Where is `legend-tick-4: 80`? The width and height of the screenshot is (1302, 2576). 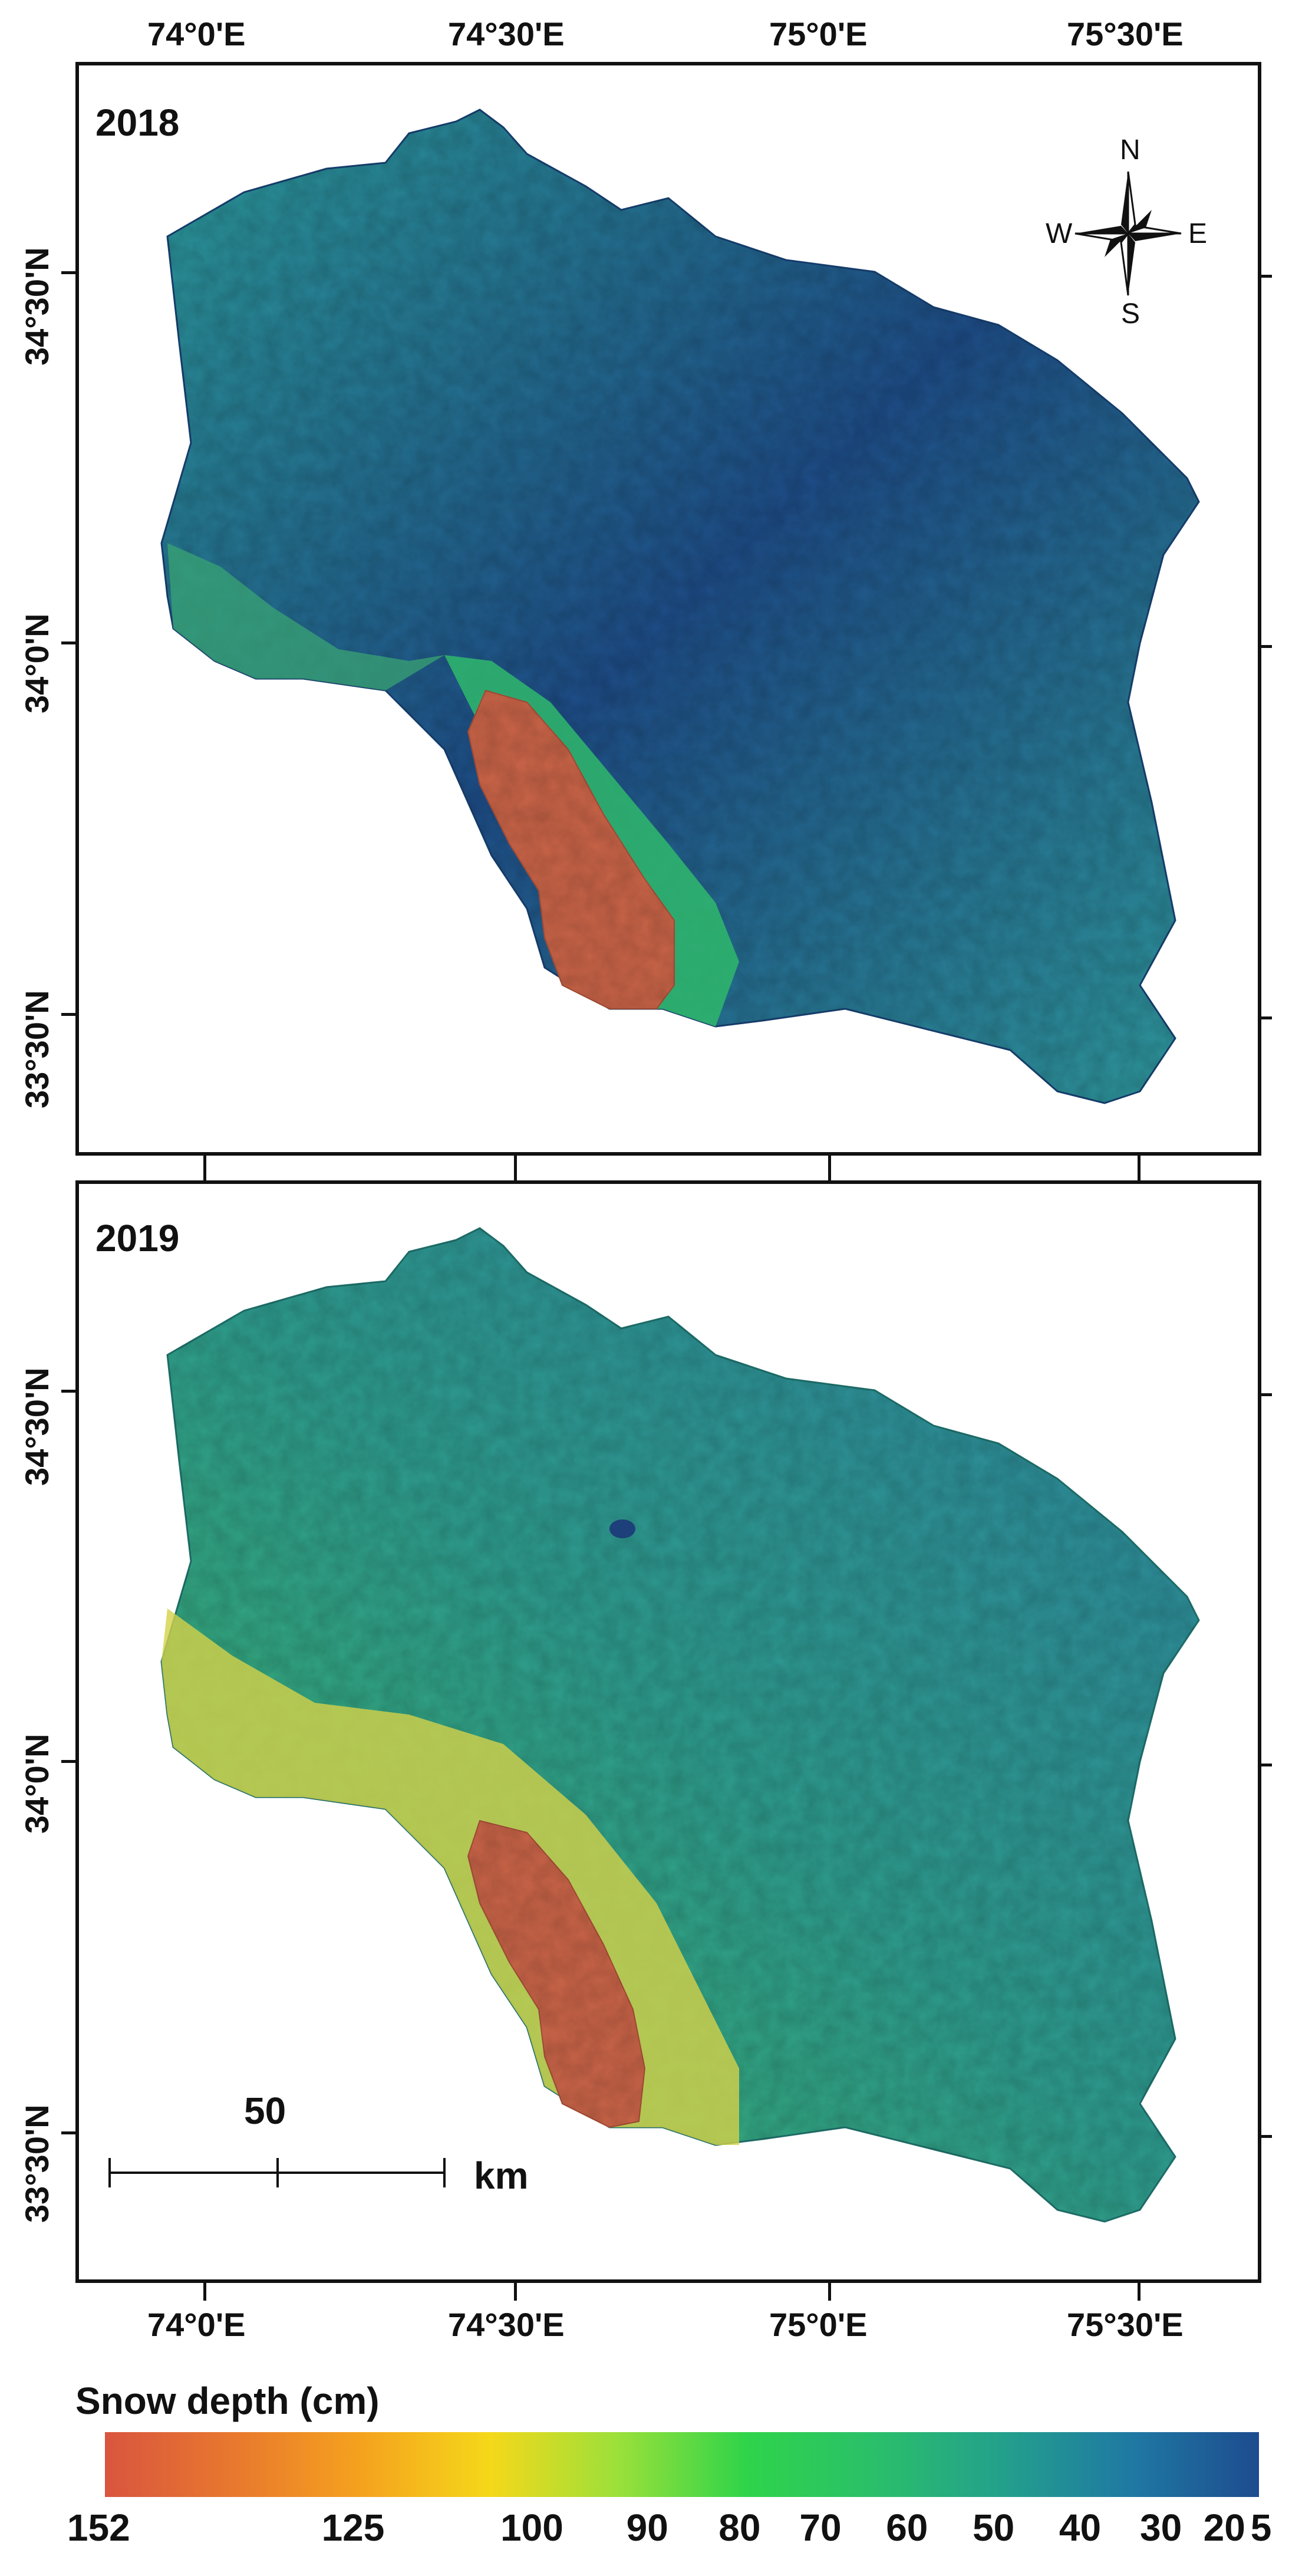 legend-tick-4: 80 is located at coordinates (740, 2527).